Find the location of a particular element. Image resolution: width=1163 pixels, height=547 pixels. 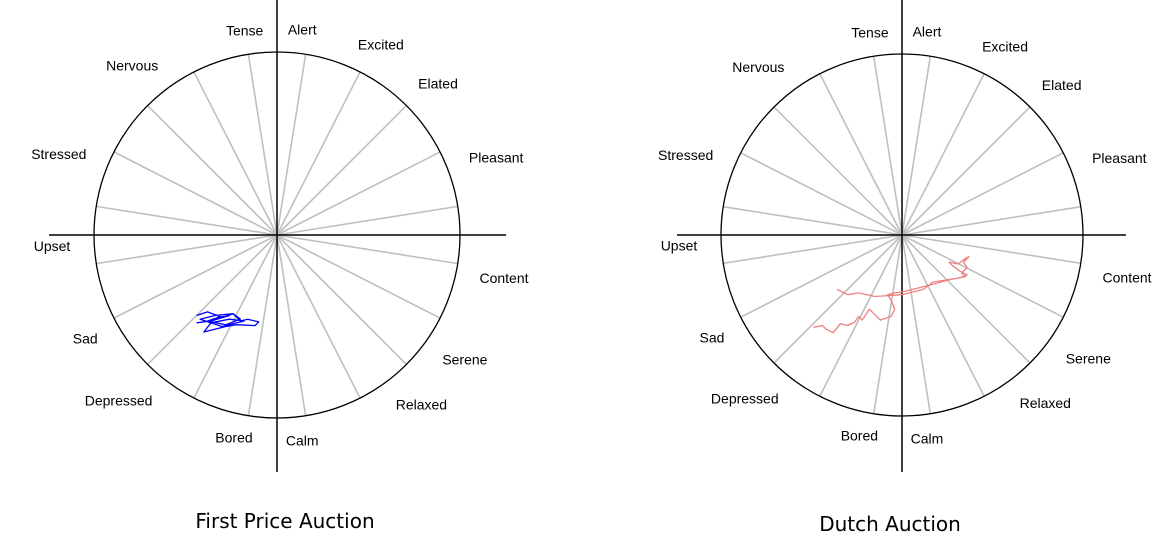

panel-caption: First Price Auction is located at coordinates (284, 521).